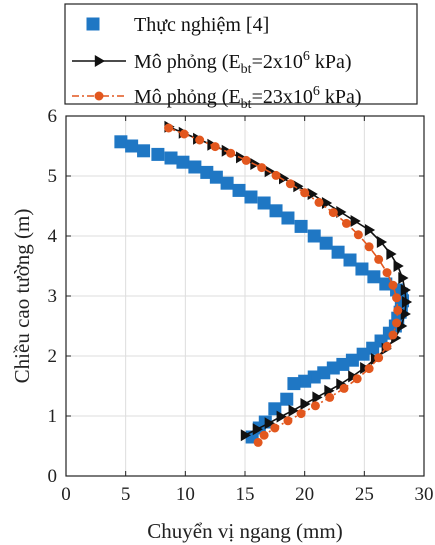 Image resolution: width=435 pixels, height=545 pixels. Describe the element at coordinates (245, 494) in the screenshot. I see `x-tick-label: 15` at that location.